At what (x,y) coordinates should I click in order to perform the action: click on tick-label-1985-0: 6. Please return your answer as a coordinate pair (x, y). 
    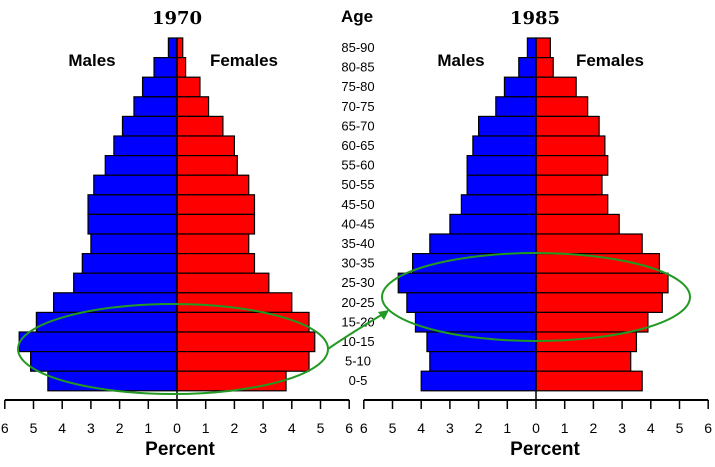
    Looking at the image, I should click on (364, 428).